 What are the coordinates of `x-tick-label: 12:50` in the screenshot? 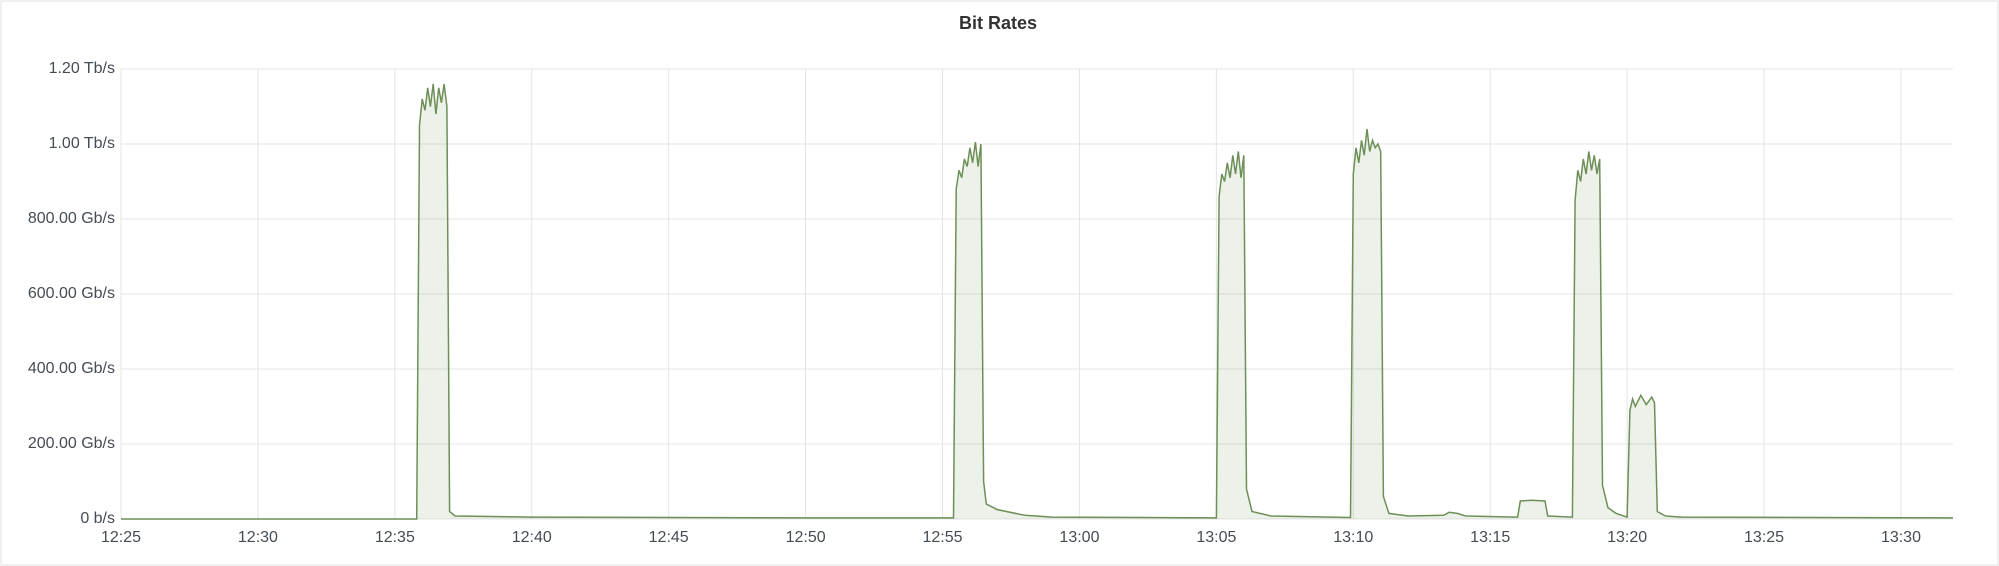 It's located at (806, 537).